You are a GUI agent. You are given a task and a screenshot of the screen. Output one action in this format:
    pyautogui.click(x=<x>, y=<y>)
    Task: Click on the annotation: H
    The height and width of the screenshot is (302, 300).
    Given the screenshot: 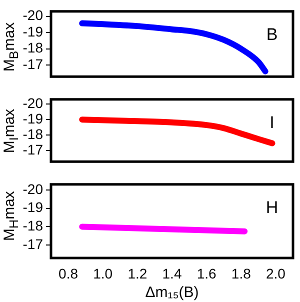 What is the action you would take?
    pyautogui.click(x=272, y=208)
    